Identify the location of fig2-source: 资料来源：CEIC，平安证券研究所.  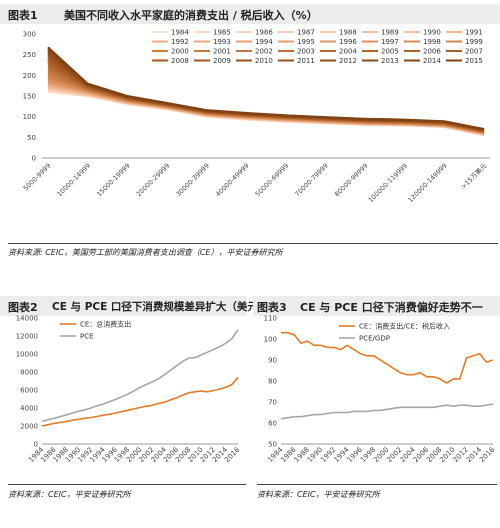
(69, 494).